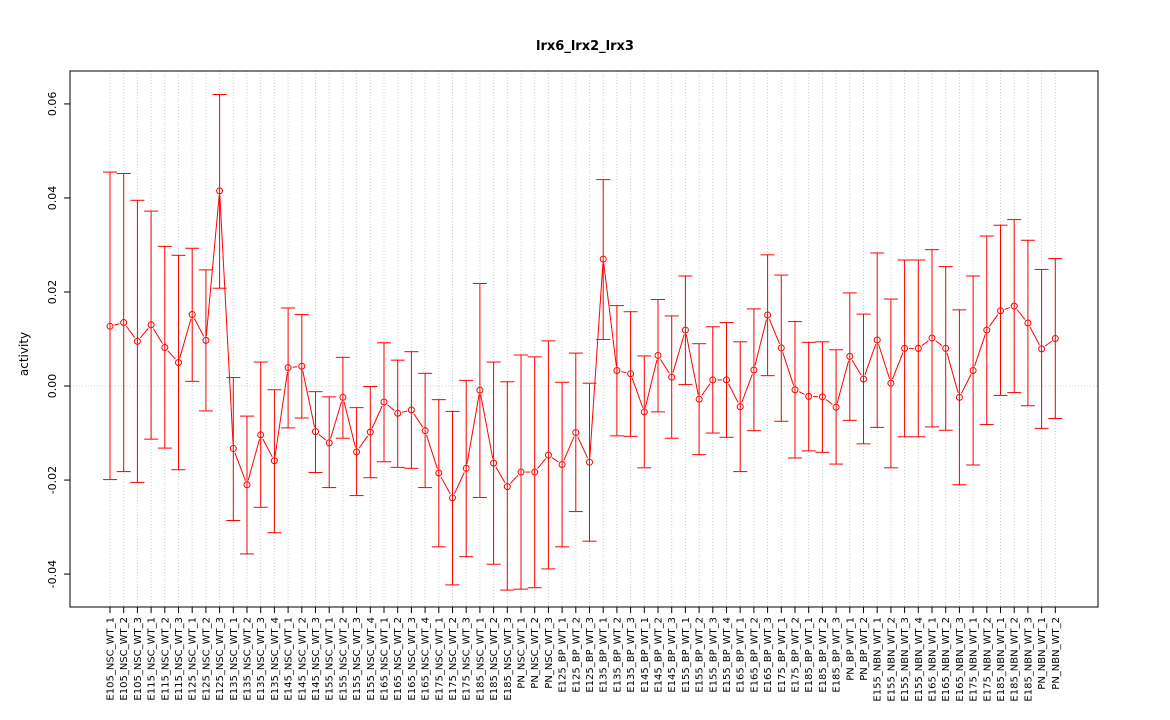 The image size is (1170, 720). Describe the element at coordinates (426, 659) in the screenshot. I see `x-tick-label: E165_NSC_WT_4` at that location.